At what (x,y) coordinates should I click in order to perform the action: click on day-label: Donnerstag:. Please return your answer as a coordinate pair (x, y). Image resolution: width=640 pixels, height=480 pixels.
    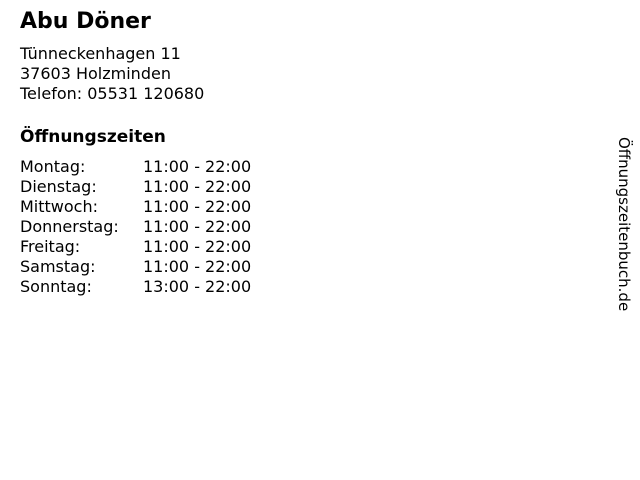
    Looking at the image, I should click on (69, 226).